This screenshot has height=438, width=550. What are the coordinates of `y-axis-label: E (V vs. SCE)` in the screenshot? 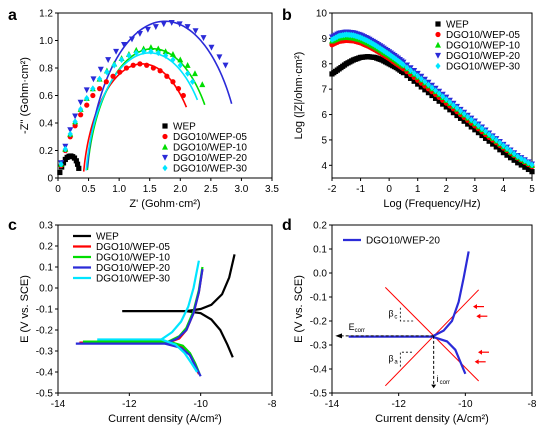 It's located at (25, 309).